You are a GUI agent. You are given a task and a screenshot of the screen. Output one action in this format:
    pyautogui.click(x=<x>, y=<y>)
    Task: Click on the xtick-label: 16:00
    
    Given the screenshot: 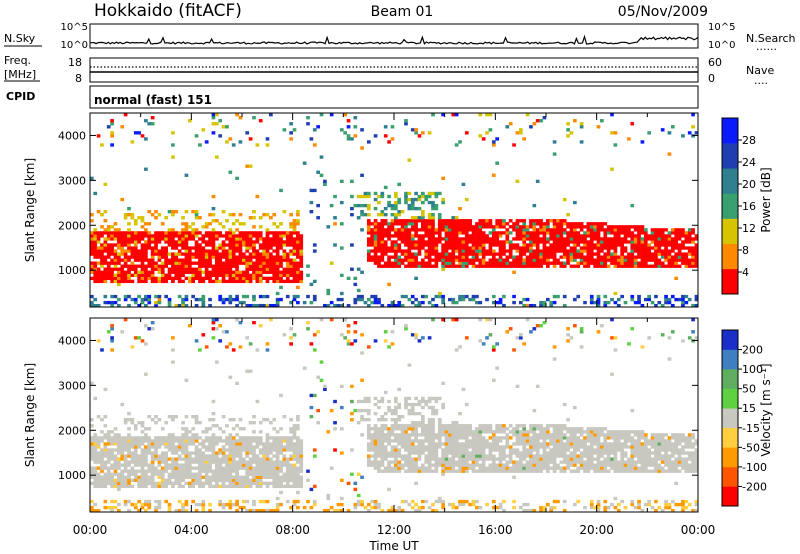 What is the action you would take?
    pyautogui.click(x=495, y=530)
    